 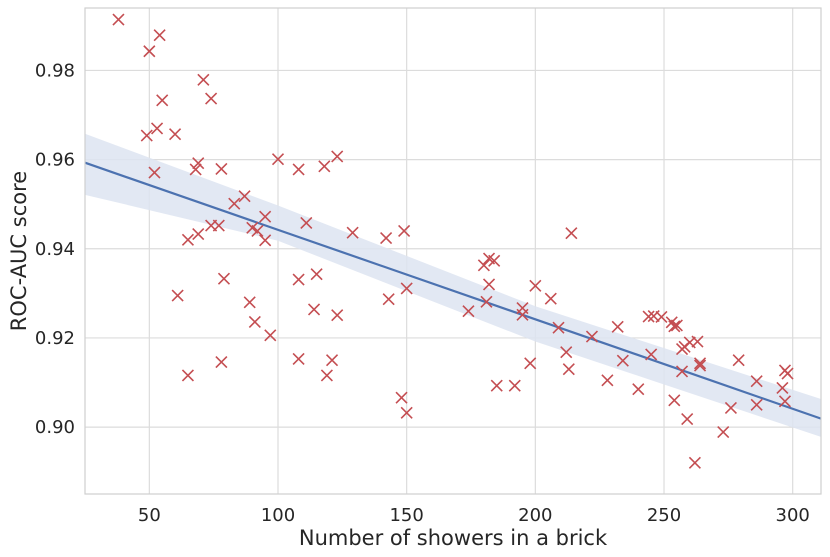 What do you see at coordinates (55, 338) in the screenshot?
I see `y-tick-label: 0.92` at bounding box center [55, 338].